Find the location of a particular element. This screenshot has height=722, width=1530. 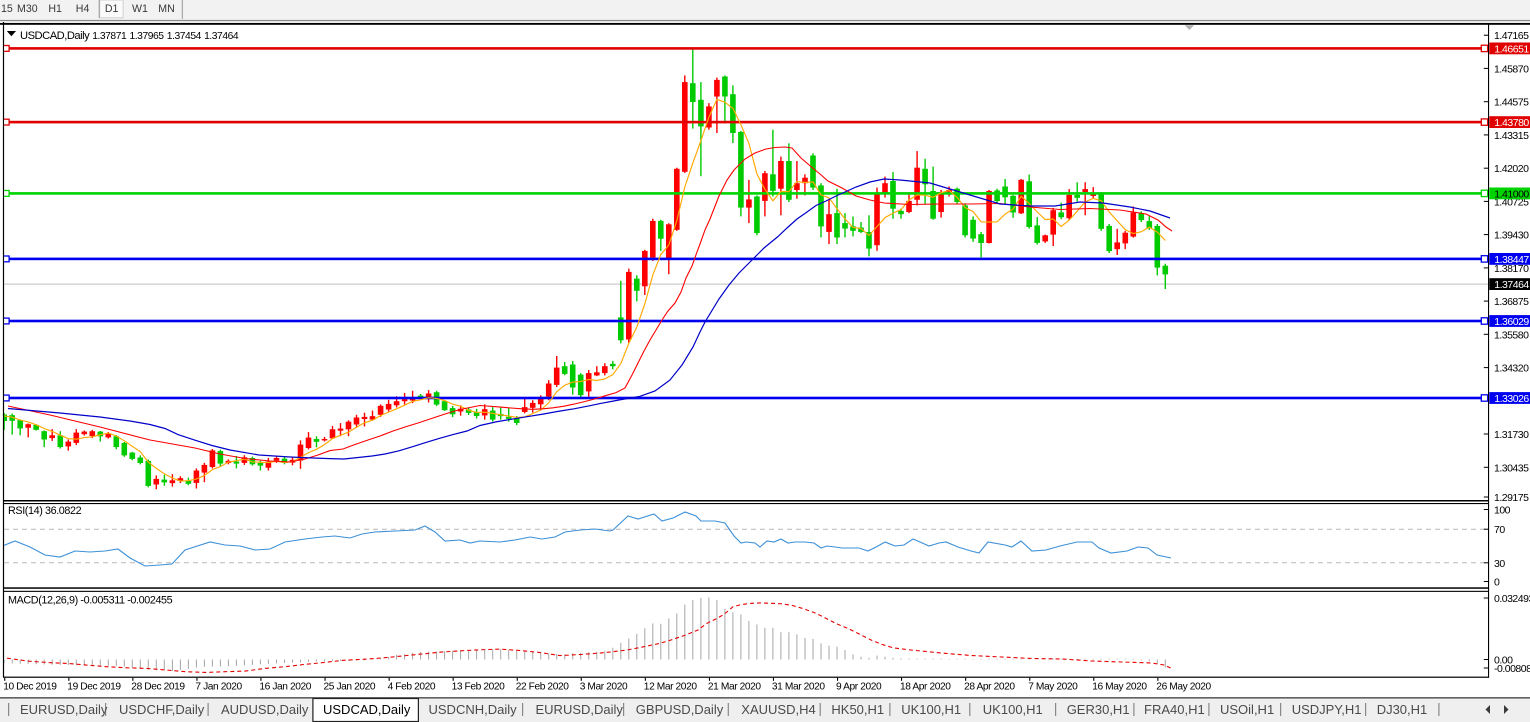

svg-text: USOil,H1 is located at coordinates (1247, 709).